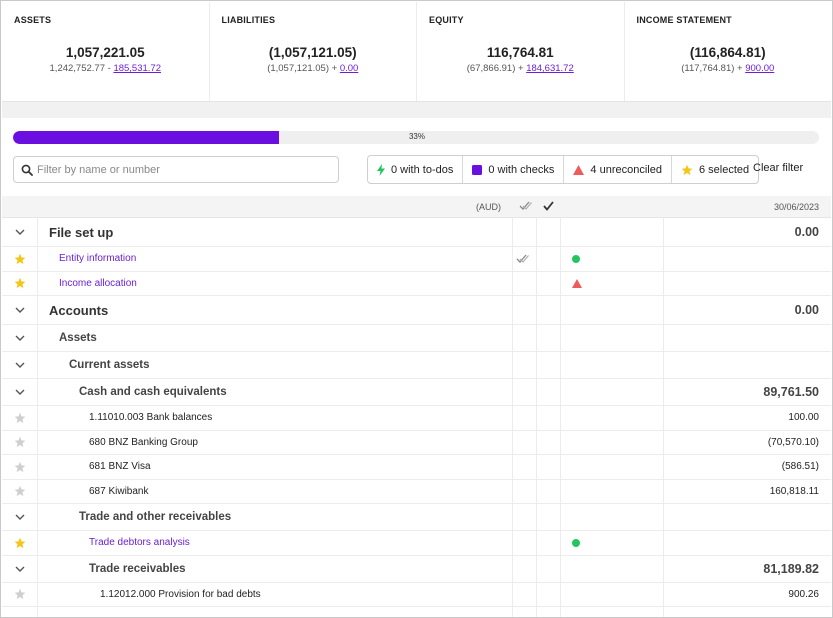 This screenshot has width=833, height=618. Describe the element at coordinates (416, 232) in the screenshot. I see `group-row: File set up 0.00` at that location.